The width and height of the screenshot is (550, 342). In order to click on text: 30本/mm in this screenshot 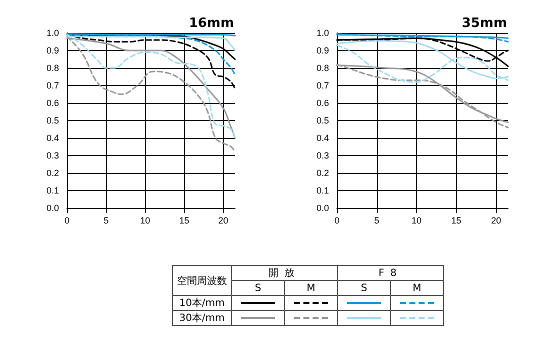, I will do `click(202, 318)`.